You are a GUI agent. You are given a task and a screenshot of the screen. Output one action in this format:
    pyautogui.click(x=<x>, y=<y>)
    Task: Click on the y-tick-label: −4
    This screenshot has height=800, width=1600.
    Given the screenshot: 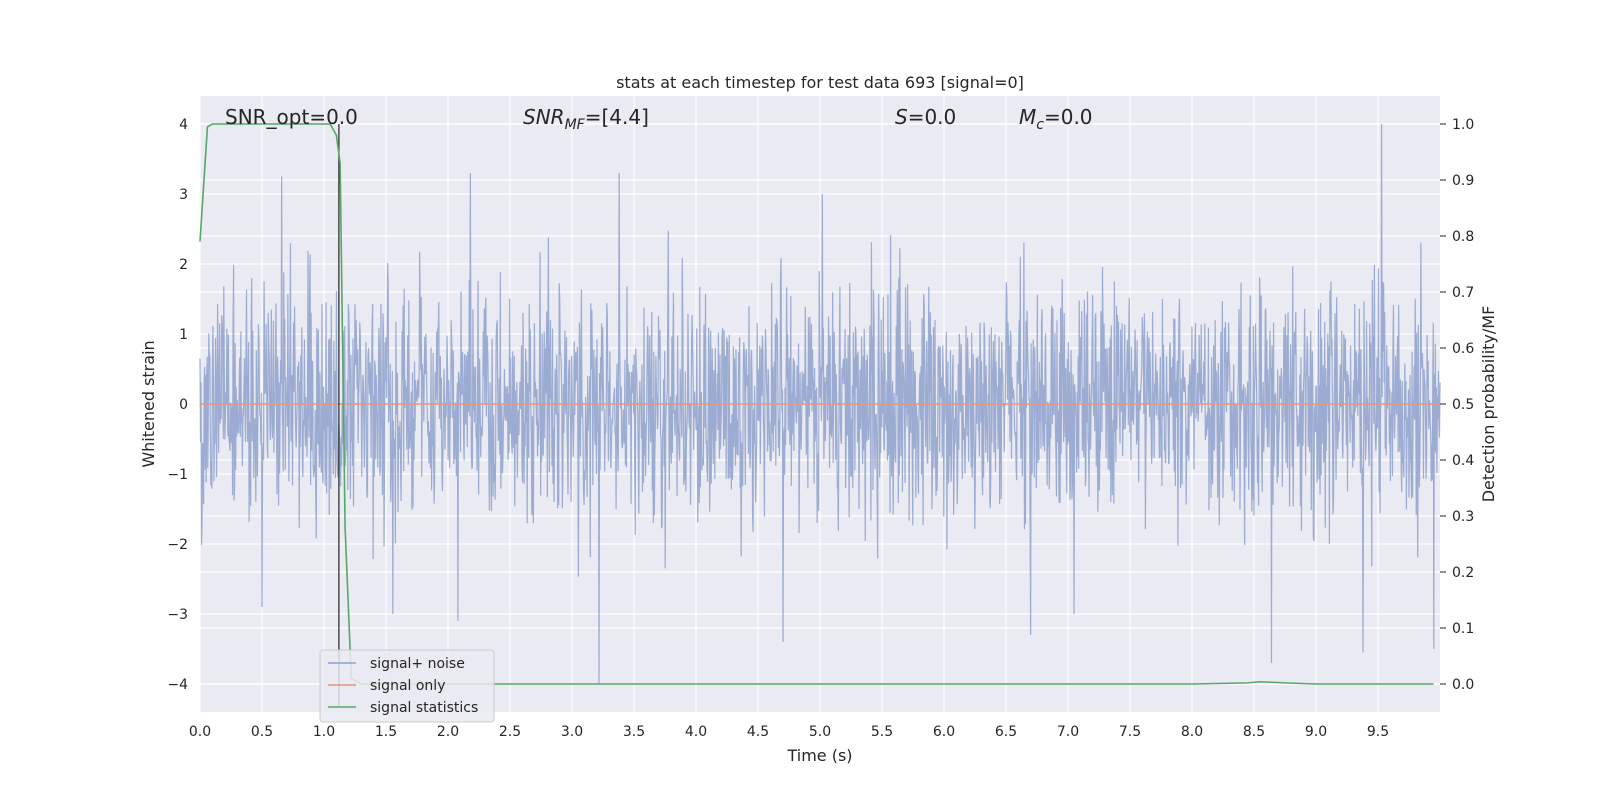 What is the action you would take?
    pyautogui.click(x=177, y=685)
    